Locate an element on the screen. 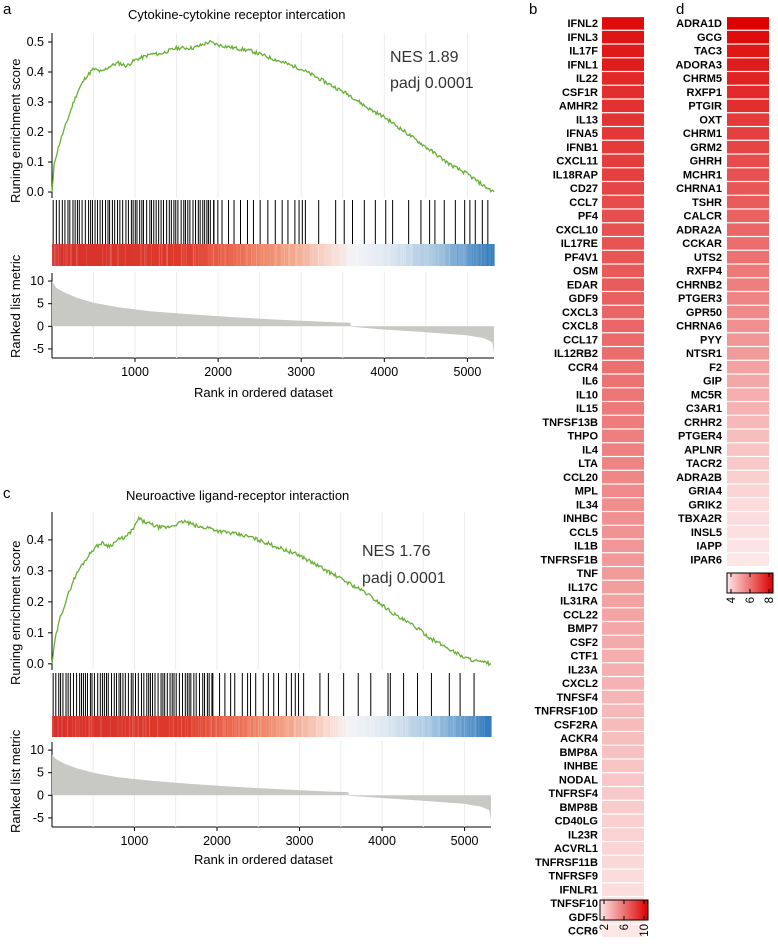 This screenshot has width=778, height=951. gene-label: CSF1R is located at coordinates (580, 93).